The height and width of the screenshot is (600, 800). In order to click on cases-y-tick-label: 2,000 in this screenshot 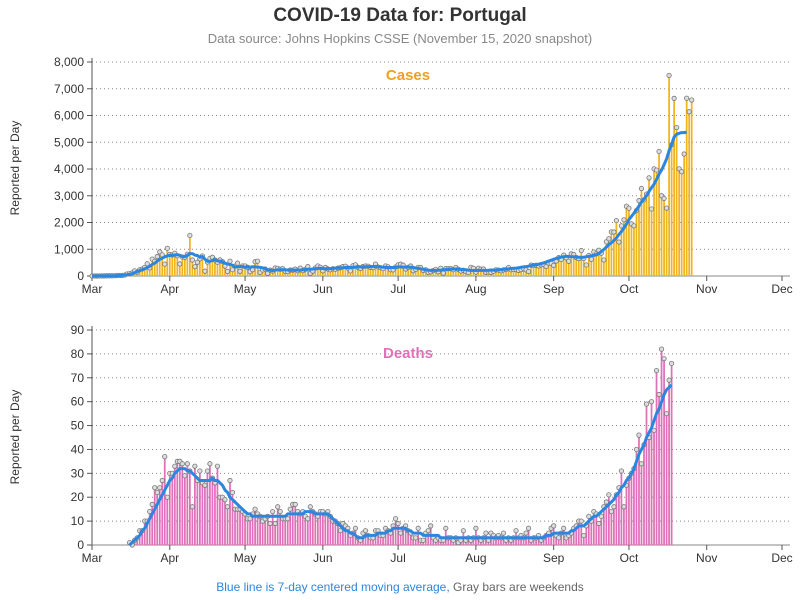, I will do `click(69, 223)`.